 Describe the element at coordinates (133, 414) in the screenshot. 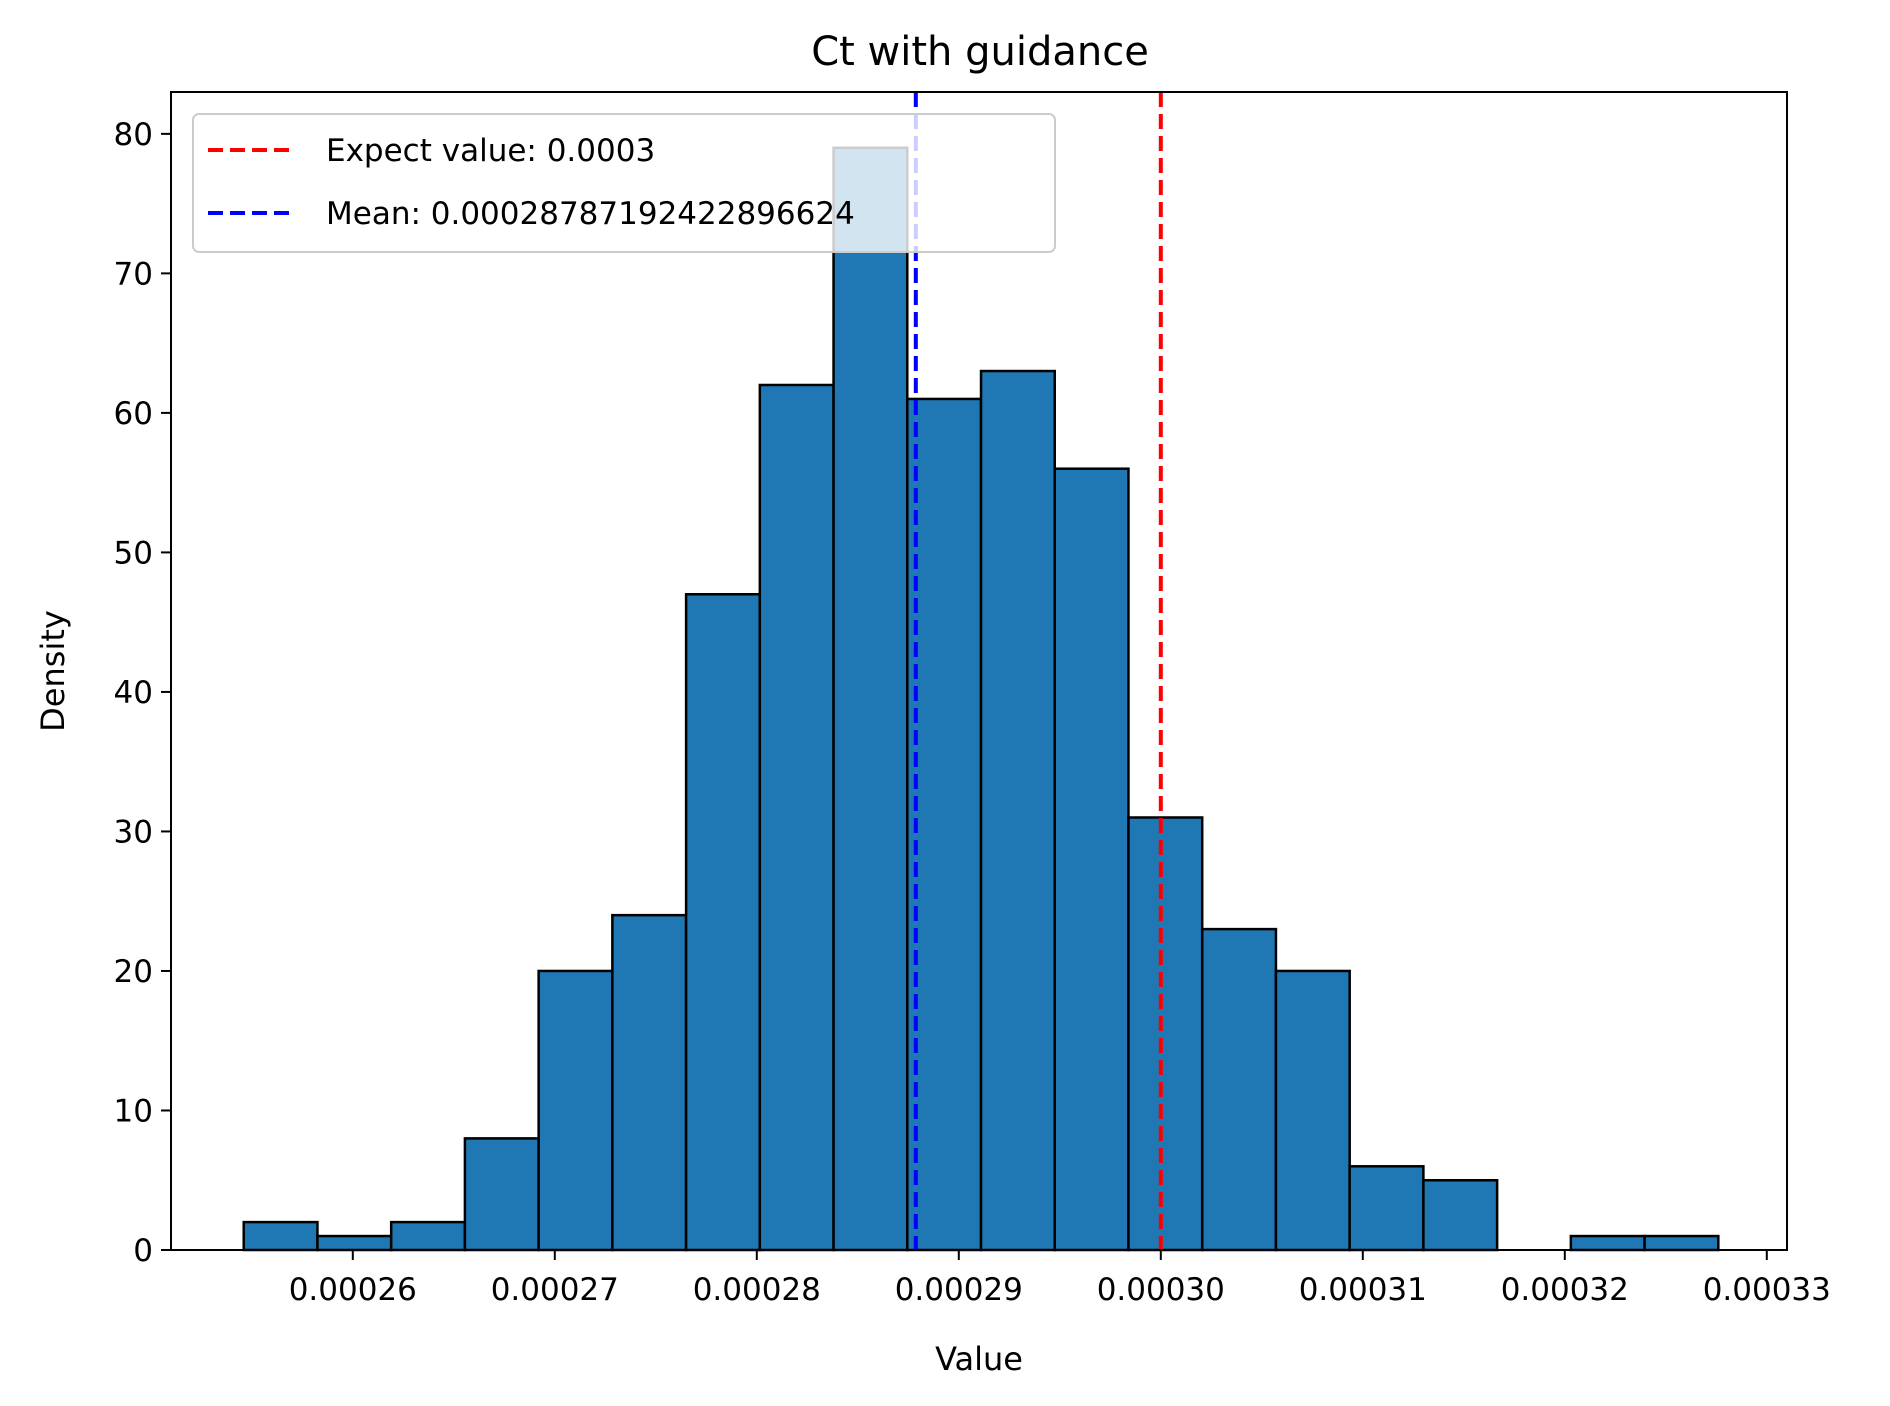

I see `y-tick-label: 60` at that location.